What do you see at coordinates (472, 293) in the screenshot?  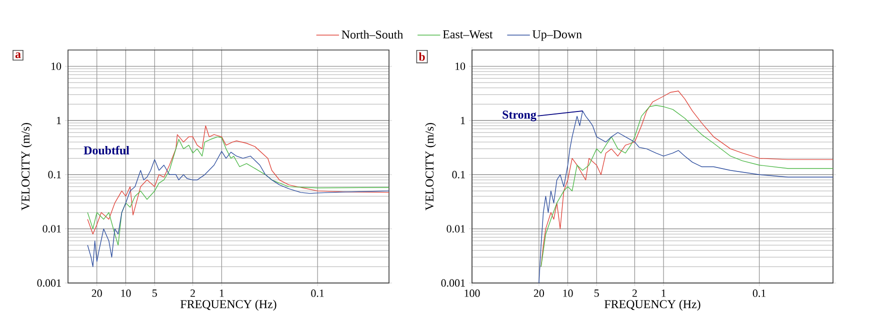 I see `x-tick-label: 100` at bounding box center [472, 293].